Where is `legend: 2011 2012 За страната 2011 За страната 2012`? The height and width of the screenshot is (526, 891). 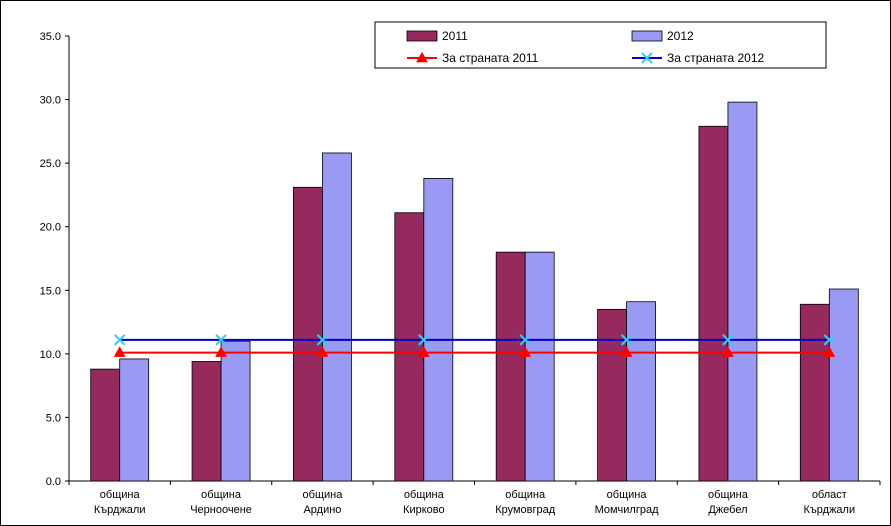
legend: 2011 2012 За страната 2011 За страната 2012 is located at coordinates (600, 45).